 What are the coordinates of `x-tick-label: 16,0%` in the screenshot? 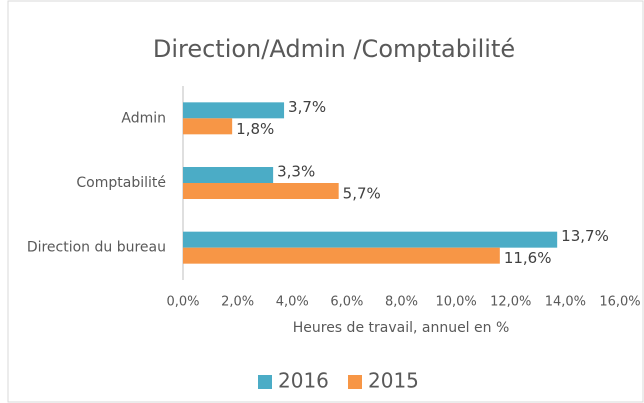 It's located at (619, 302).